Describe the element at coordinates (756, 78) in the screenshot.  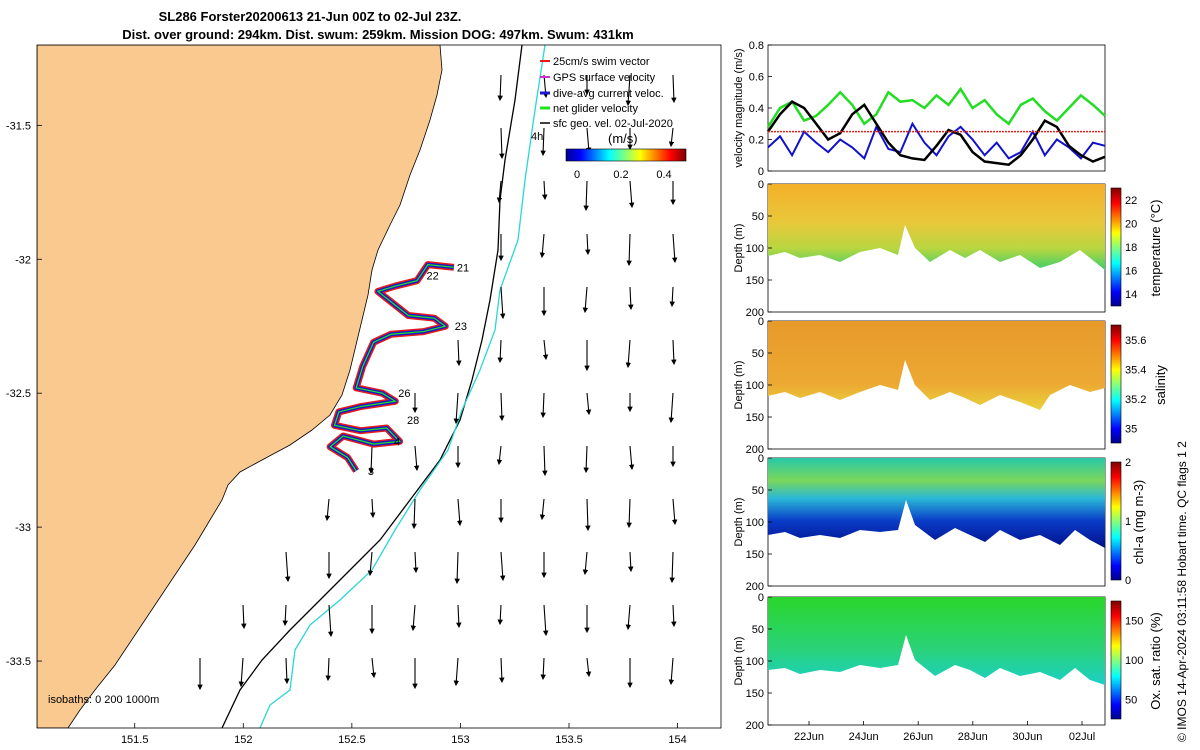
I see `velocity-tick: 0.6` at that location.